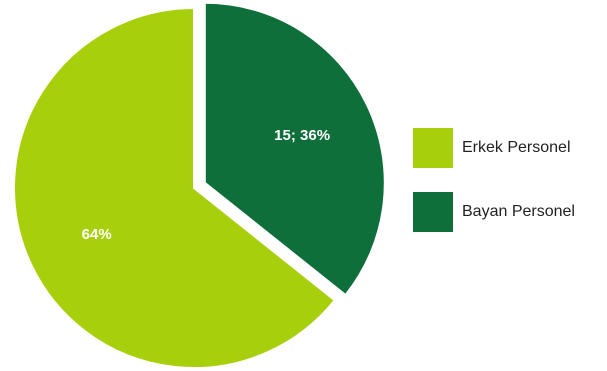 This screenshot has height=371, width=607. What do you see at coordinates (97, 234) in the screenshot?
I see `data-label-erkek-personel: 64%` at bounding box center [97, 234].